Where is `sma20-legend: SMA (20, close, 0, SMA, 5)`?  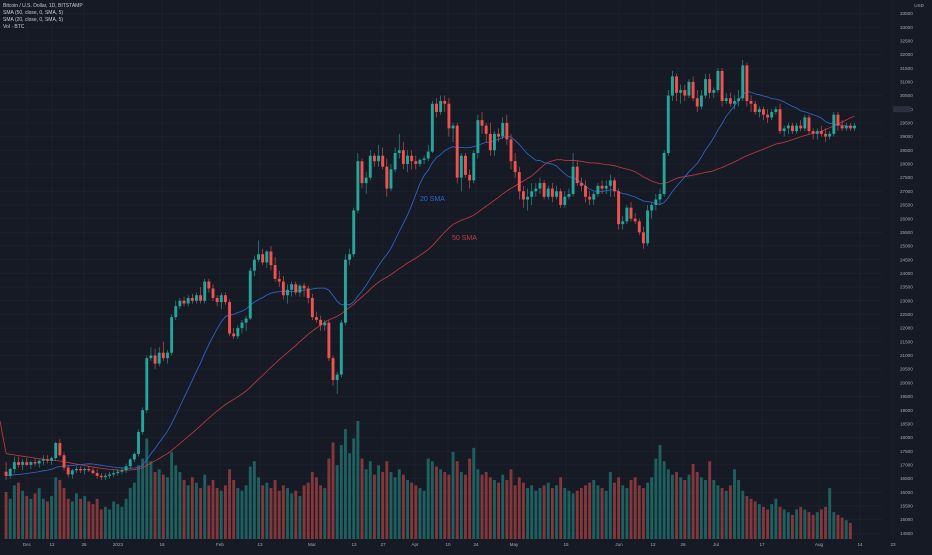
sma20-legend: SMA (20, close, 0, SMA, 5) is located at coordinates (33, 20).